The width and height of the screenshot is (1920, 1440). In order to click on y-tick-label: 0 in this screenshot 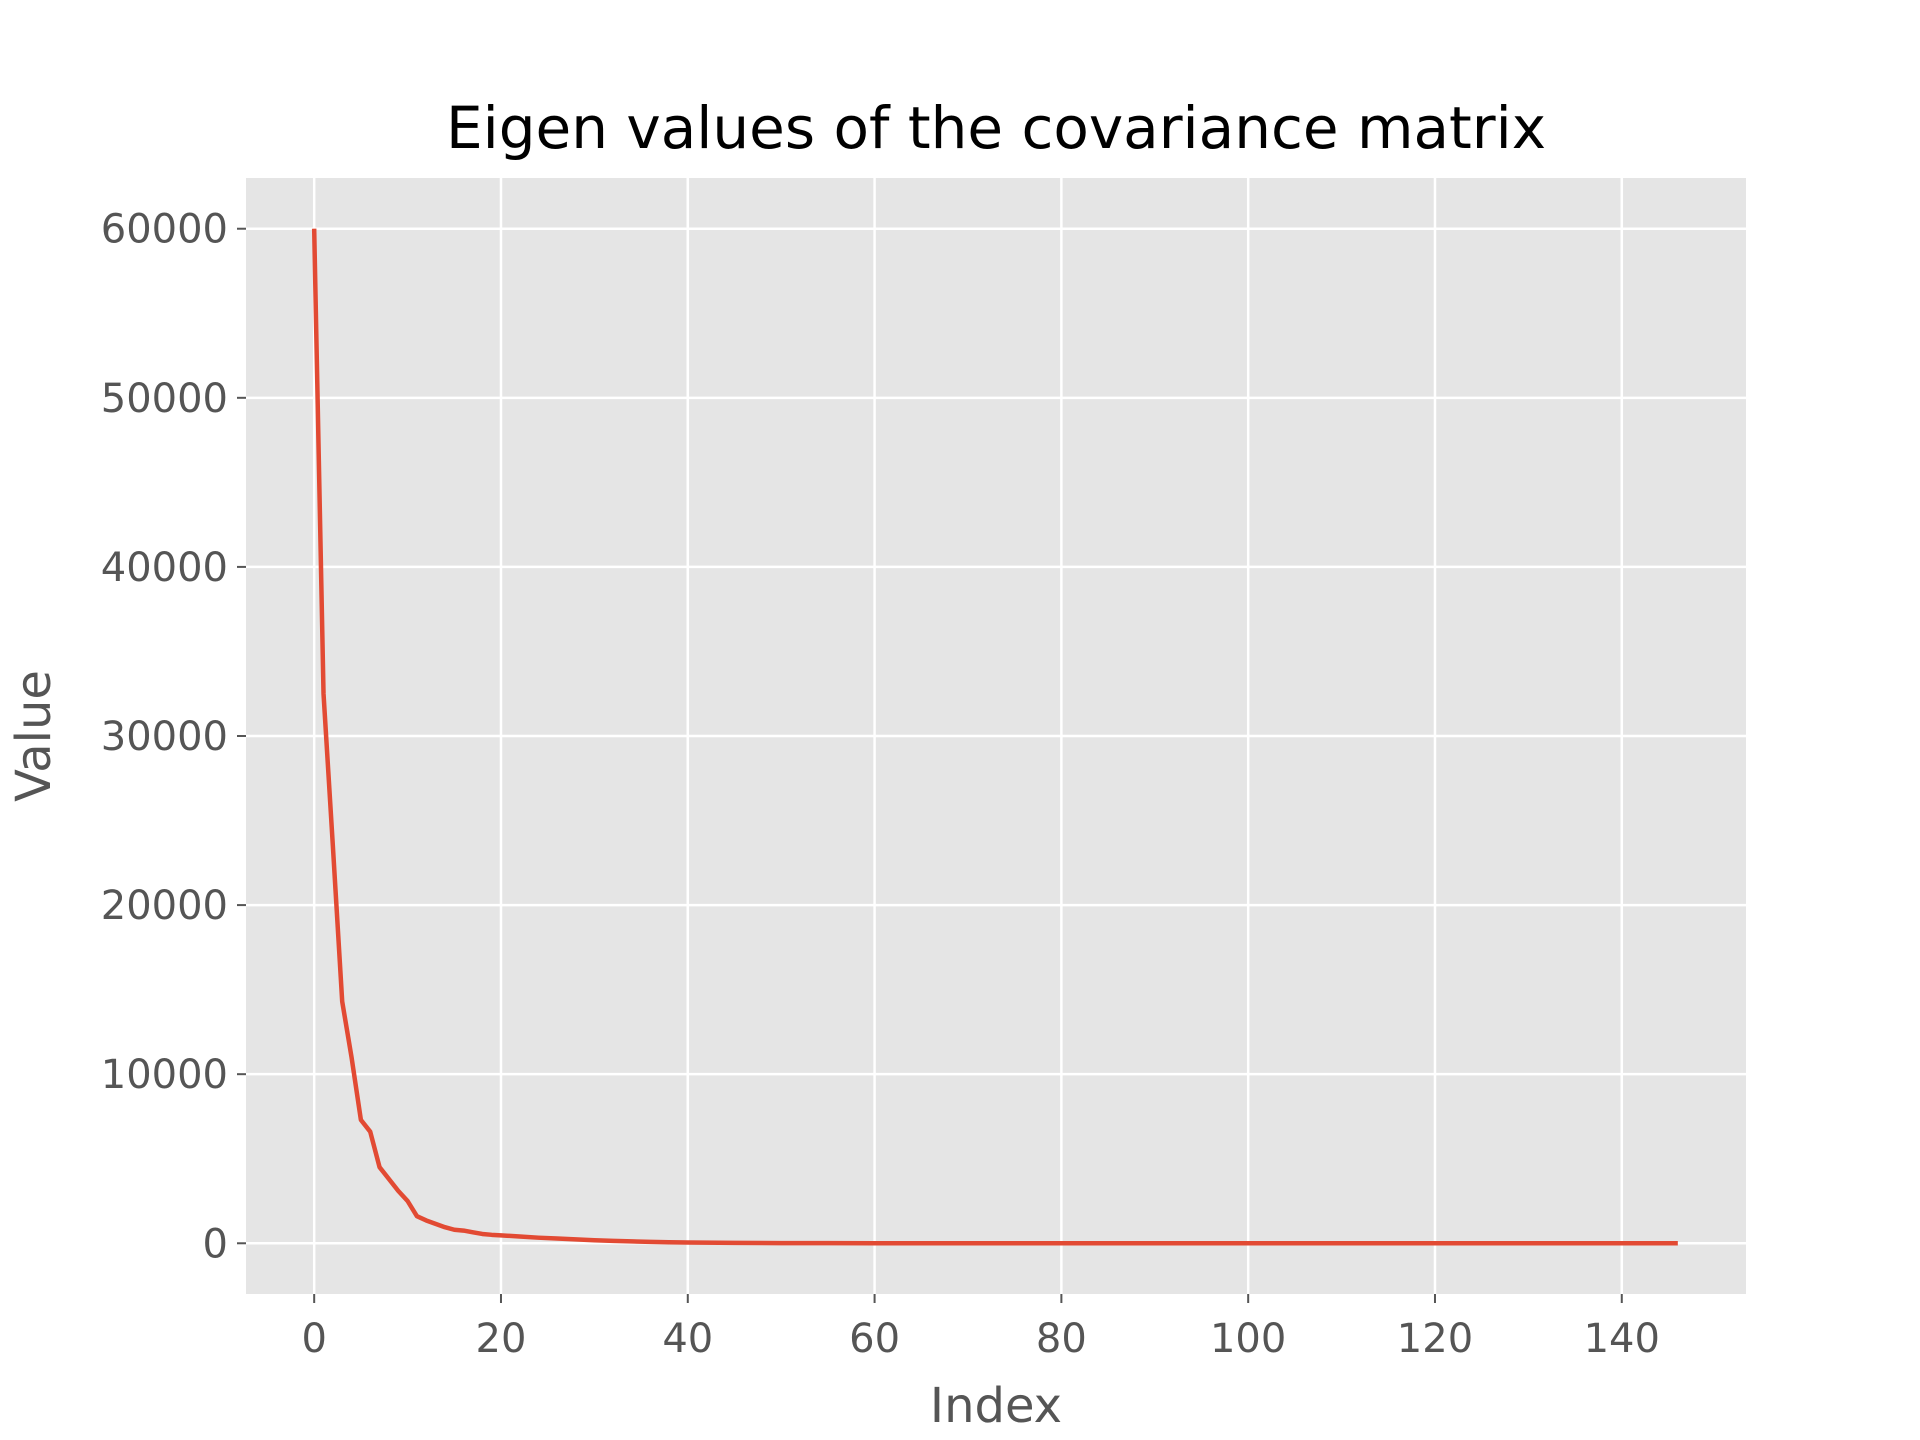, I will do `click(215, 1244)`.